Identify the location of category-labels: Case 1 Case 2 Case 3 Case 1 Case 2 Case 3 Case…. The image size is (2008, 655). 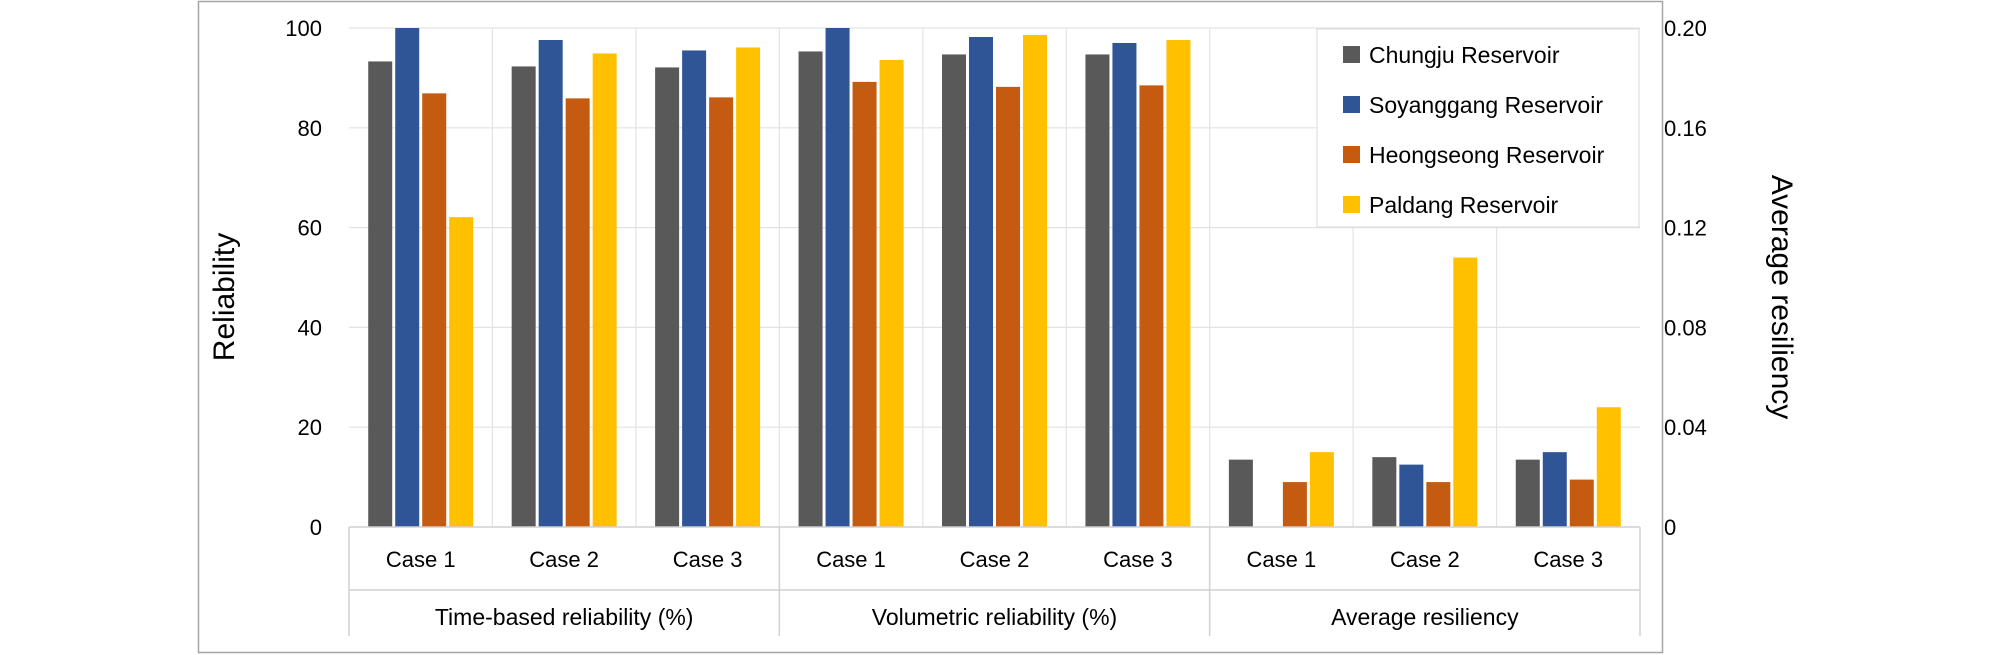
(994, 559).